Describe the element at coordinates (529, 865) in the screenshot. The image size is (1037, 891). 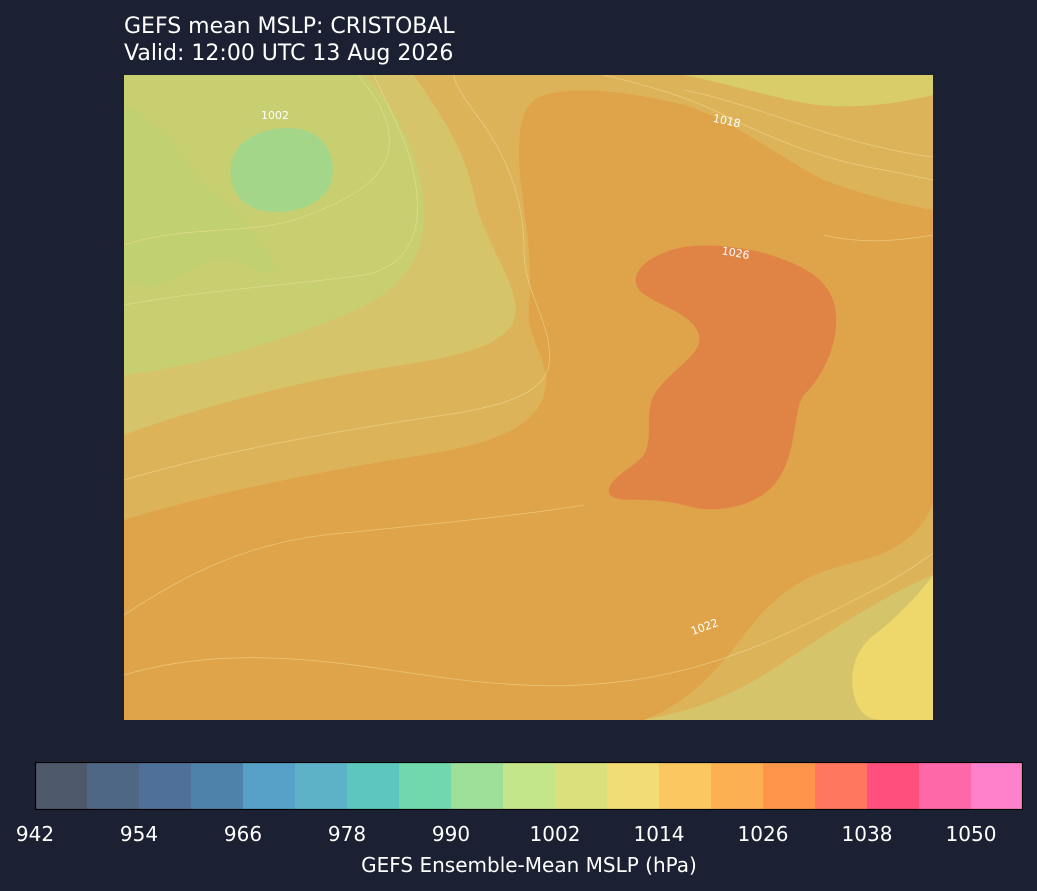
I see `colorbar-label: GEFS Ensemble-Mean MSLP (hPa)` at that location.